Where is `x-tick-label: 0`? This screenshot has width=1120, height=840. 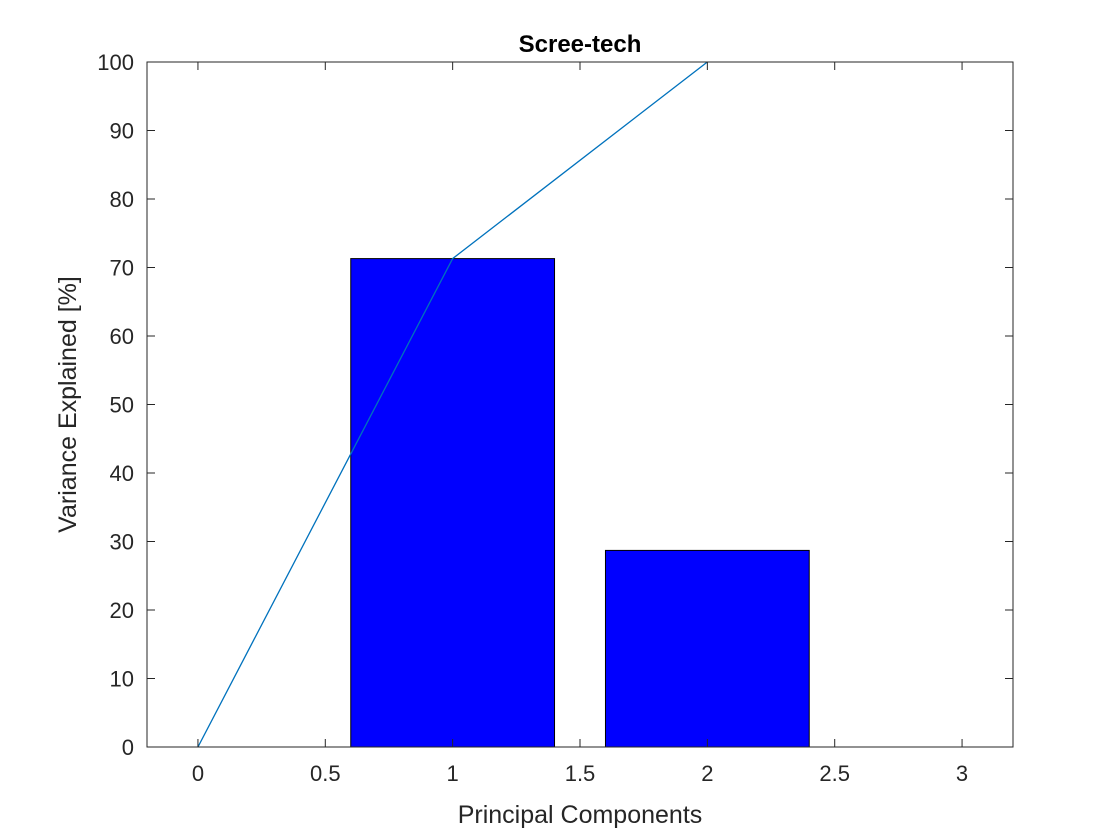 x-tick-label: 0 is located at coordinates (198, 773).